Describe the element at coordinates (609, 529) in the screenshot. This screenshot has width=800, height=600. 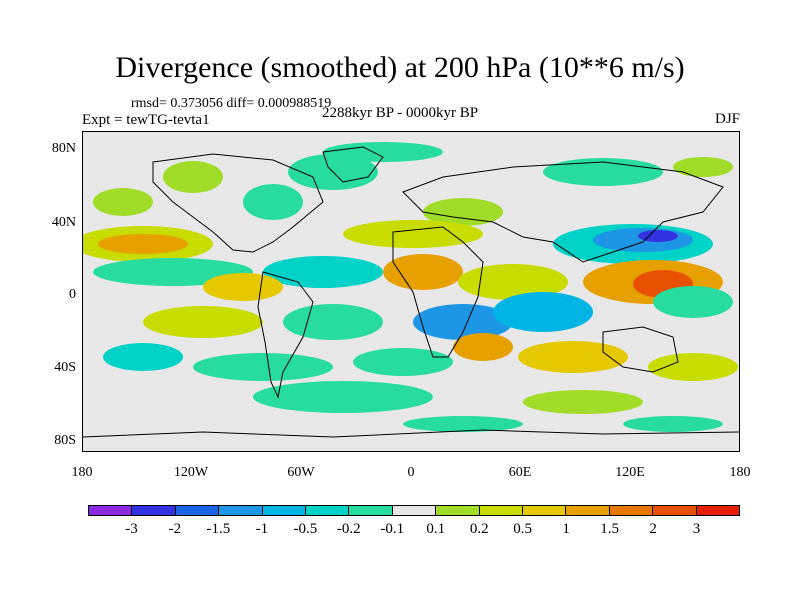
I see `colorbar-label: 1.5` at that location.